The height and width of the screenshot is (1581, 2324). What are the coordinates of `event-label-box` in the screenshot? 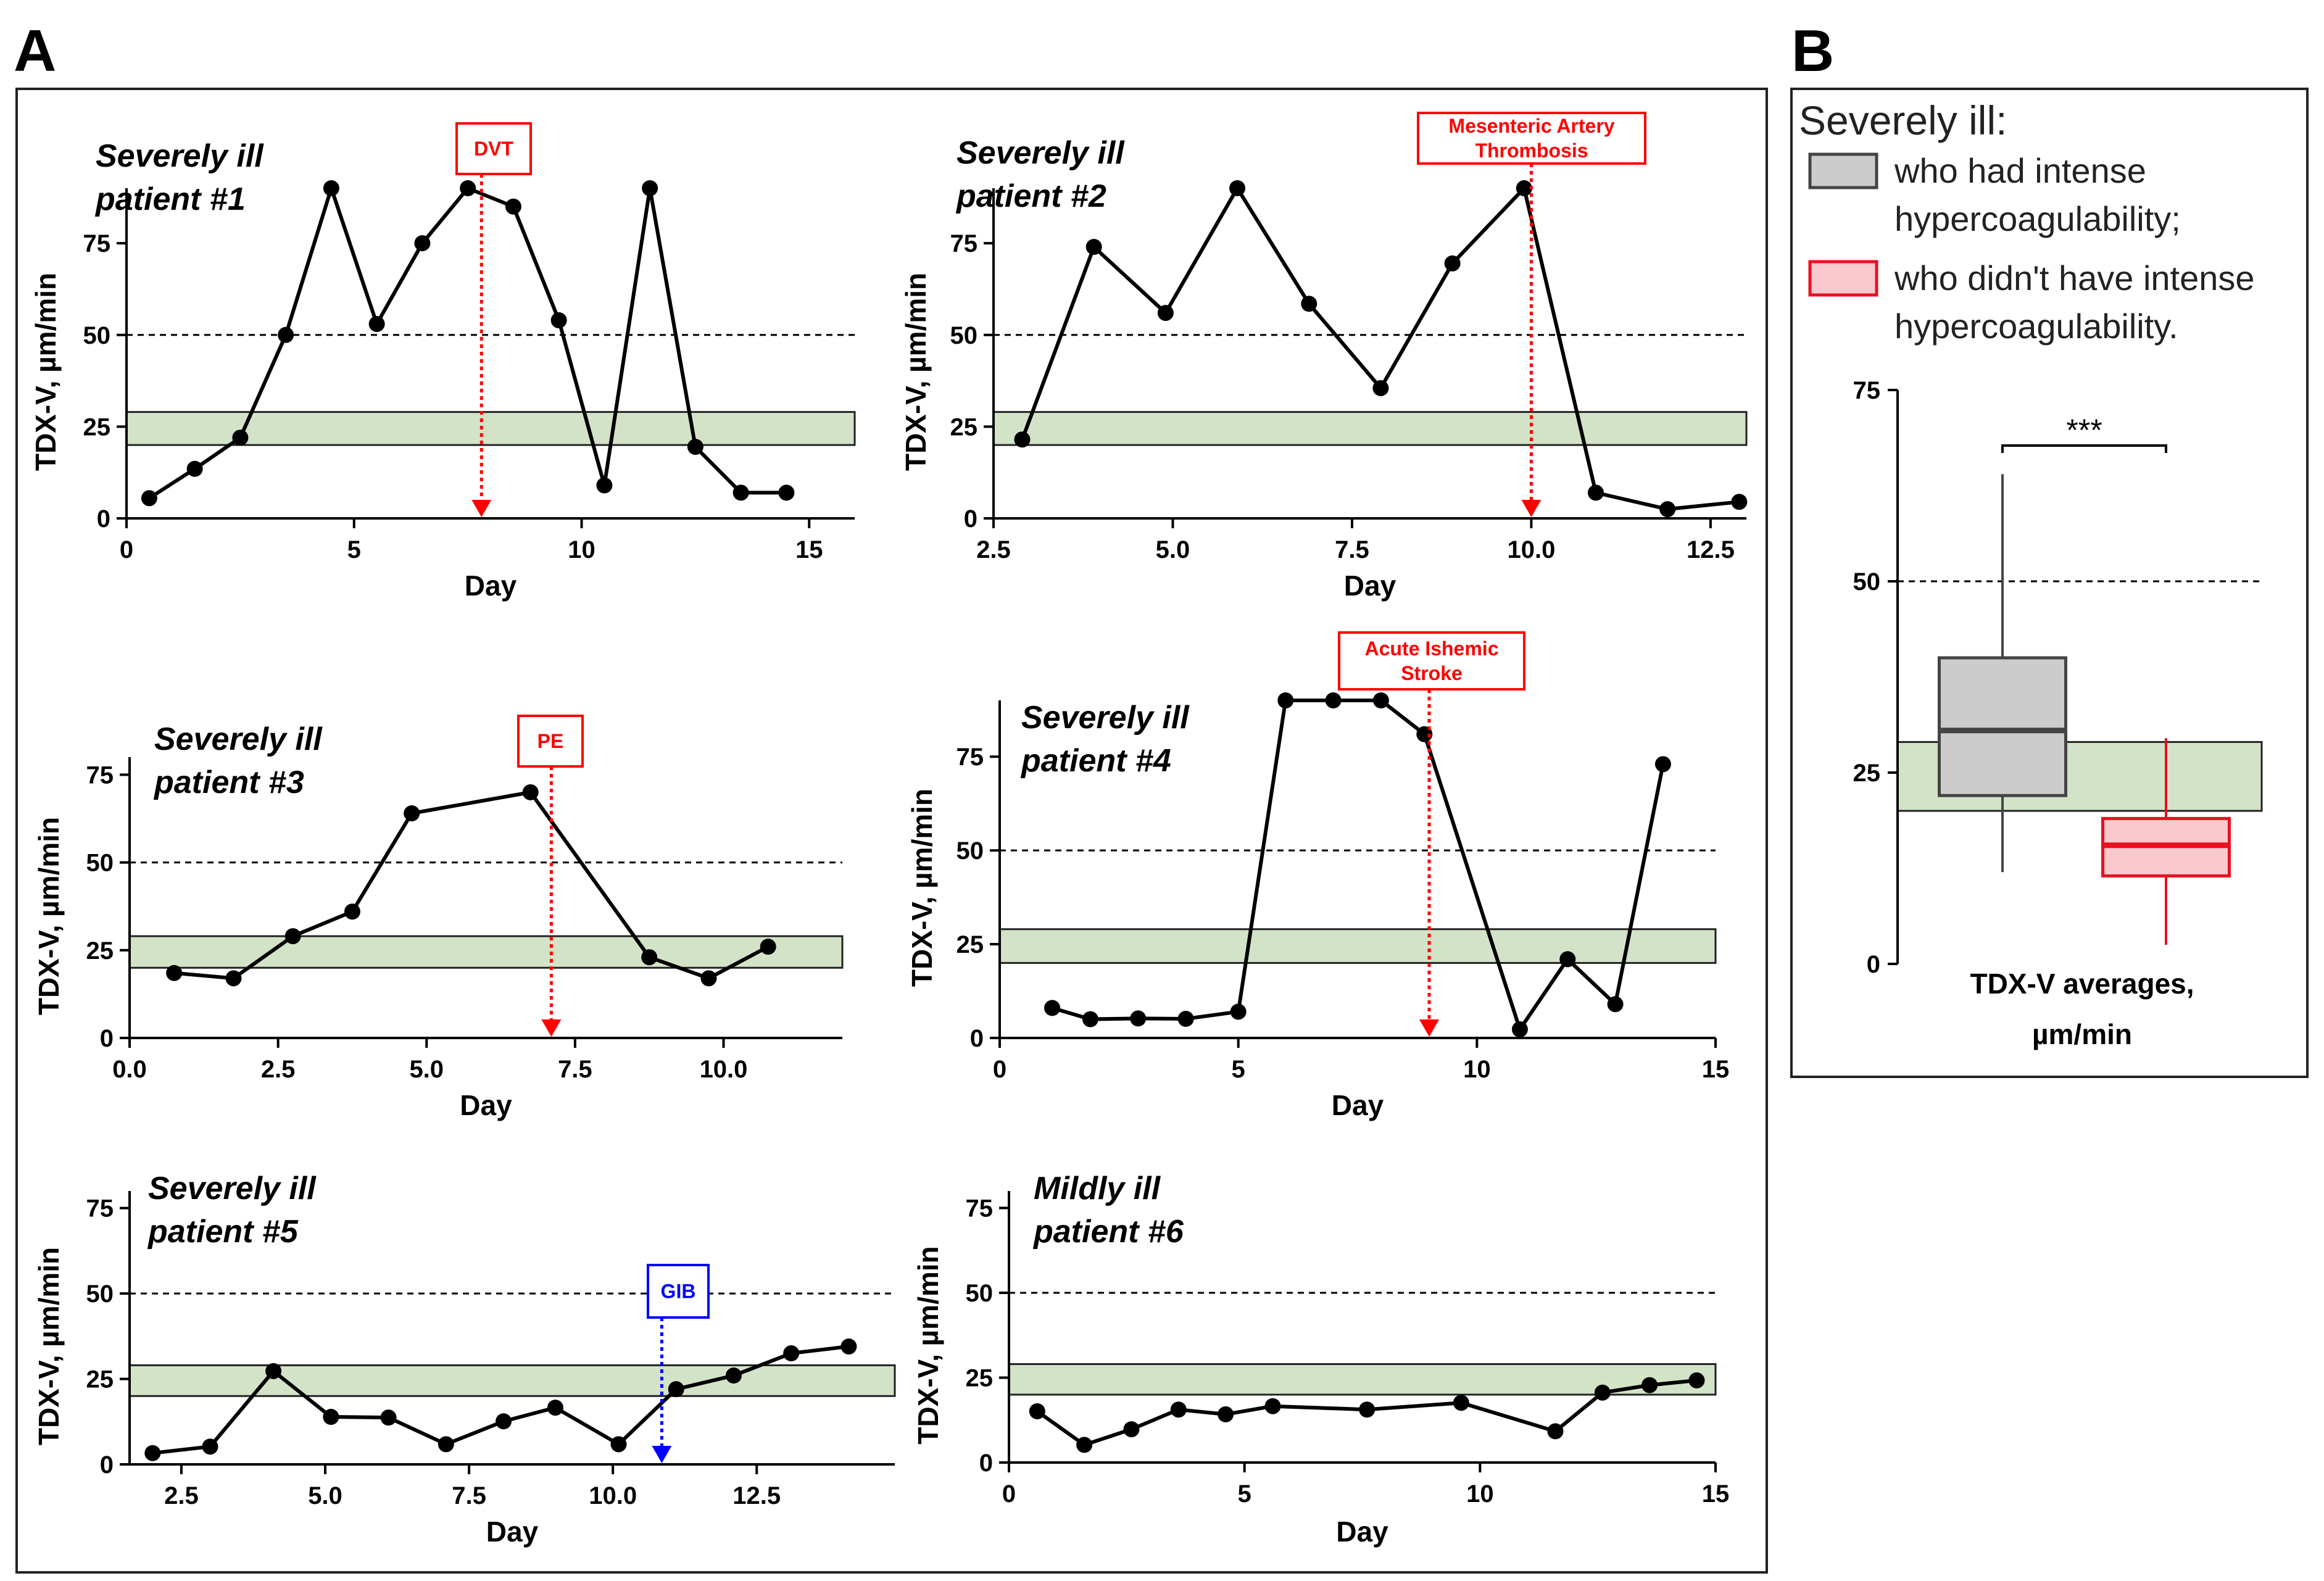 It's located at (678, 1292).